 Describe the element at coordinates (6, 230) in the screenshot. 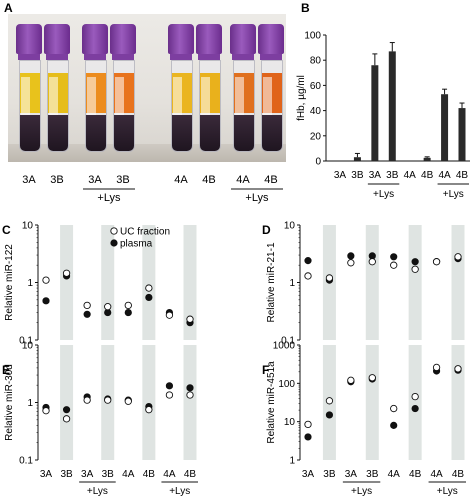

I see `panel-letter-c: C` at that location.